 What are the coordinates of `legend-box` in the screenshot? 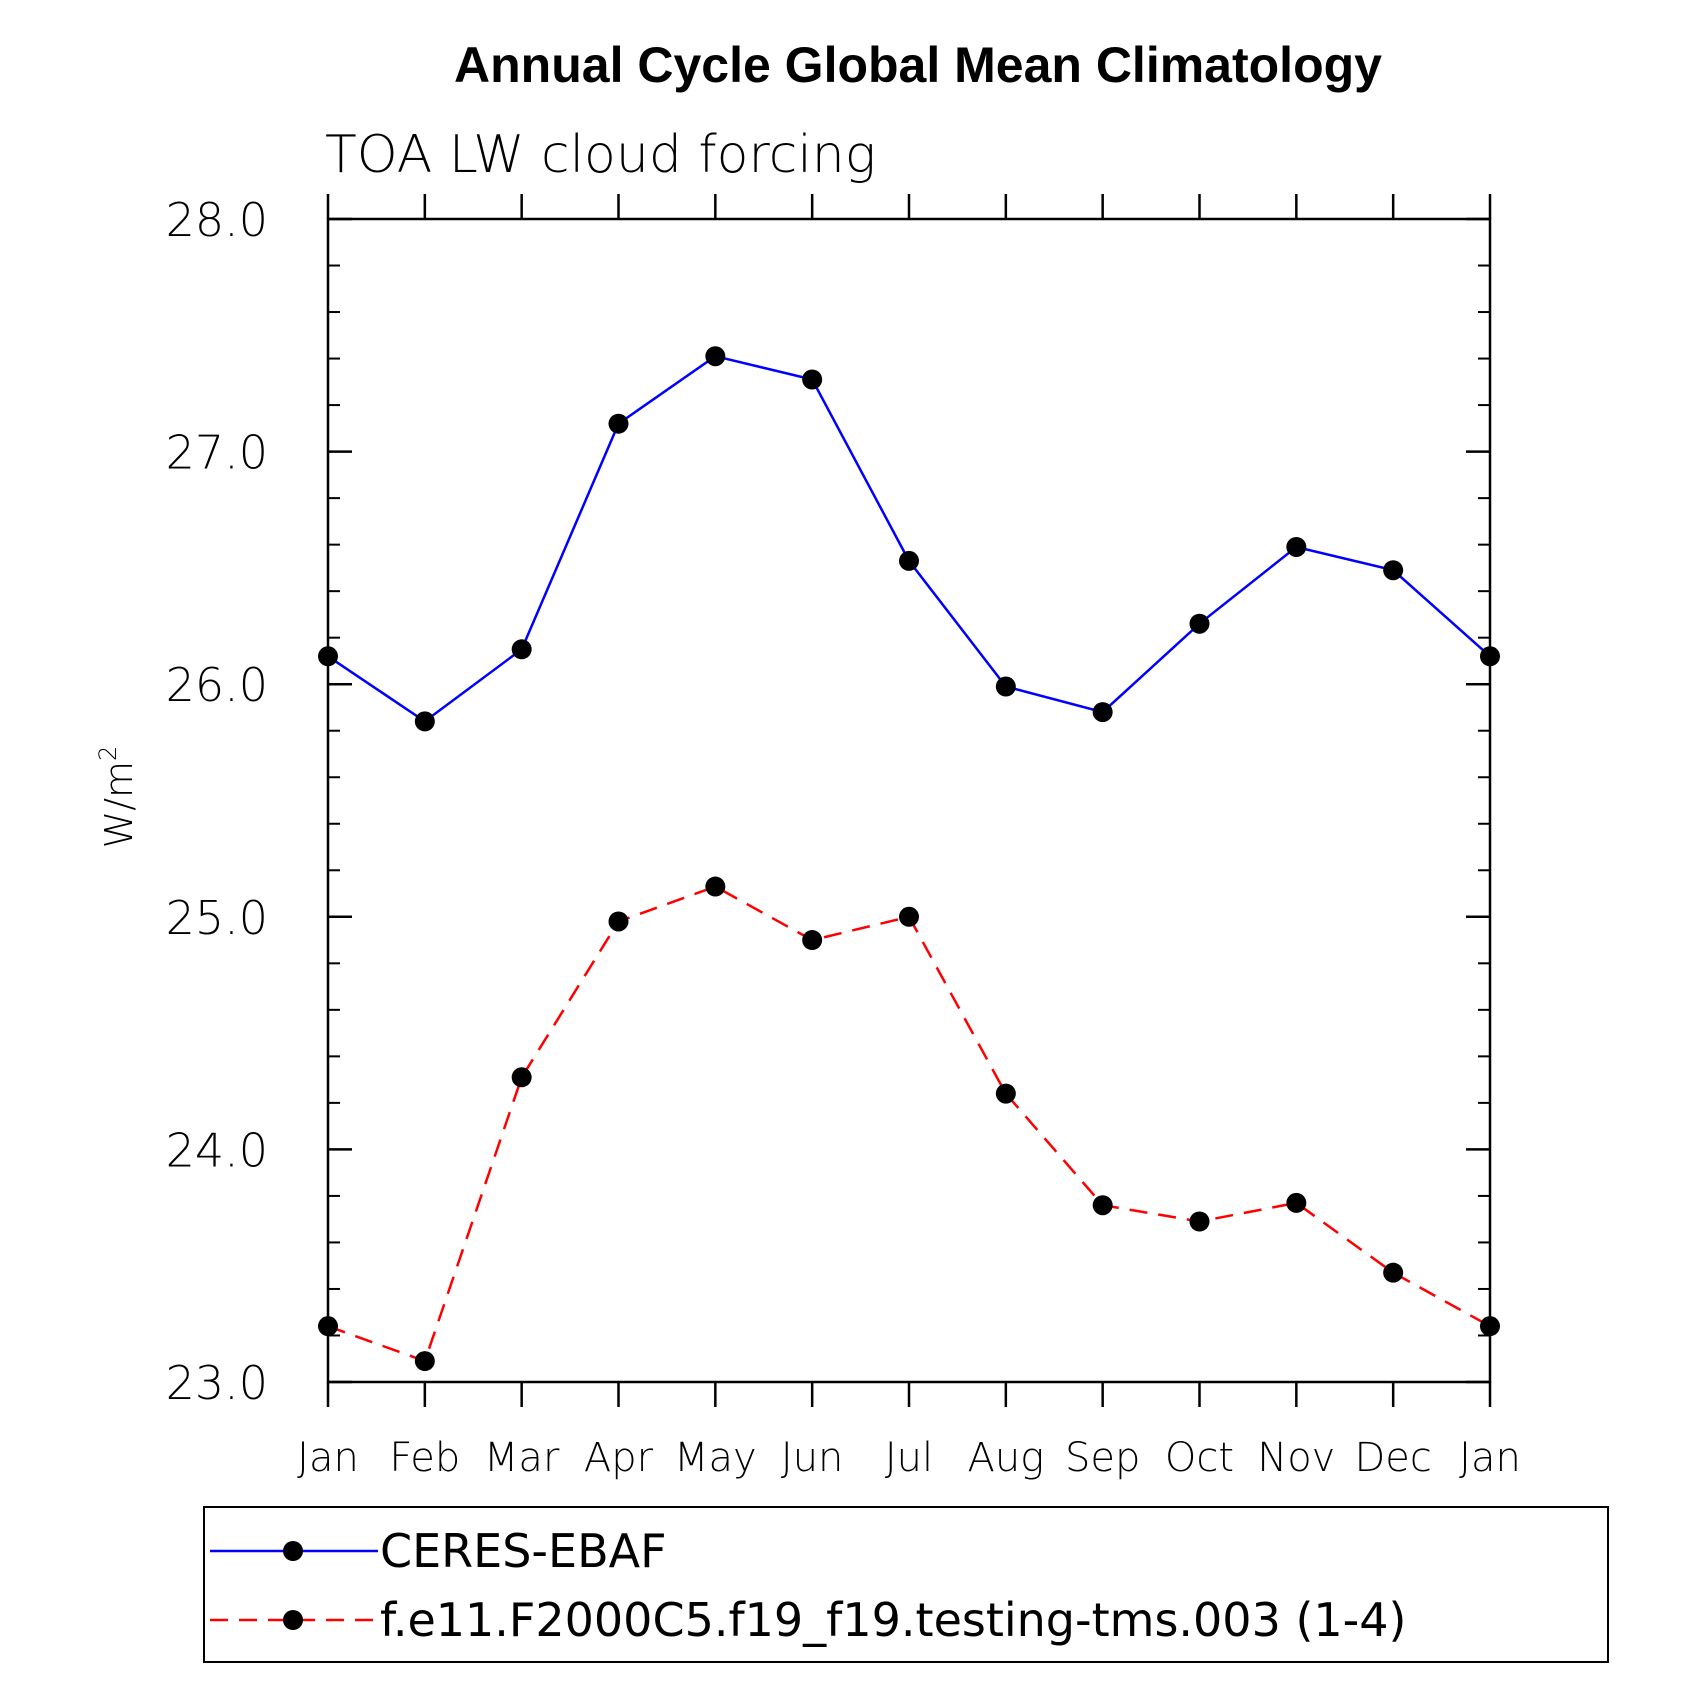 It's located at (906, 1584).